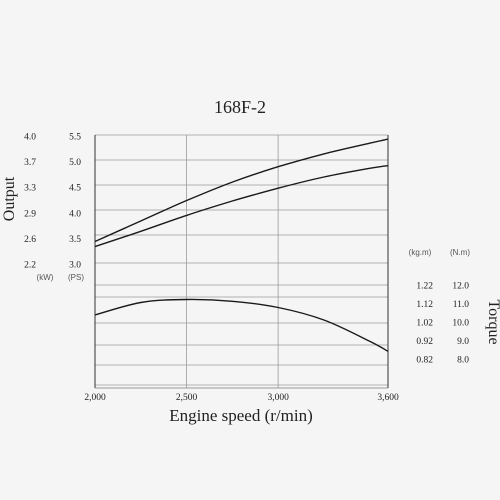 The height and width of the screenshot is (500, 500). Describe the element at coordinates (76, 277) in the screenshot. I see `ps-unit-label: (PS)` at that location.